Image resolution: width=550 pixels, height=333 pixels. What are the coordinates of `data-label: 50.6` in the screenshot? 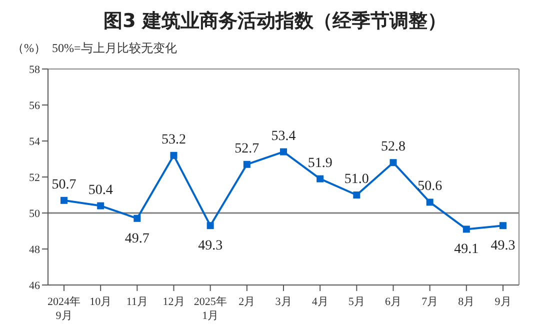 It's located at (430, 186).